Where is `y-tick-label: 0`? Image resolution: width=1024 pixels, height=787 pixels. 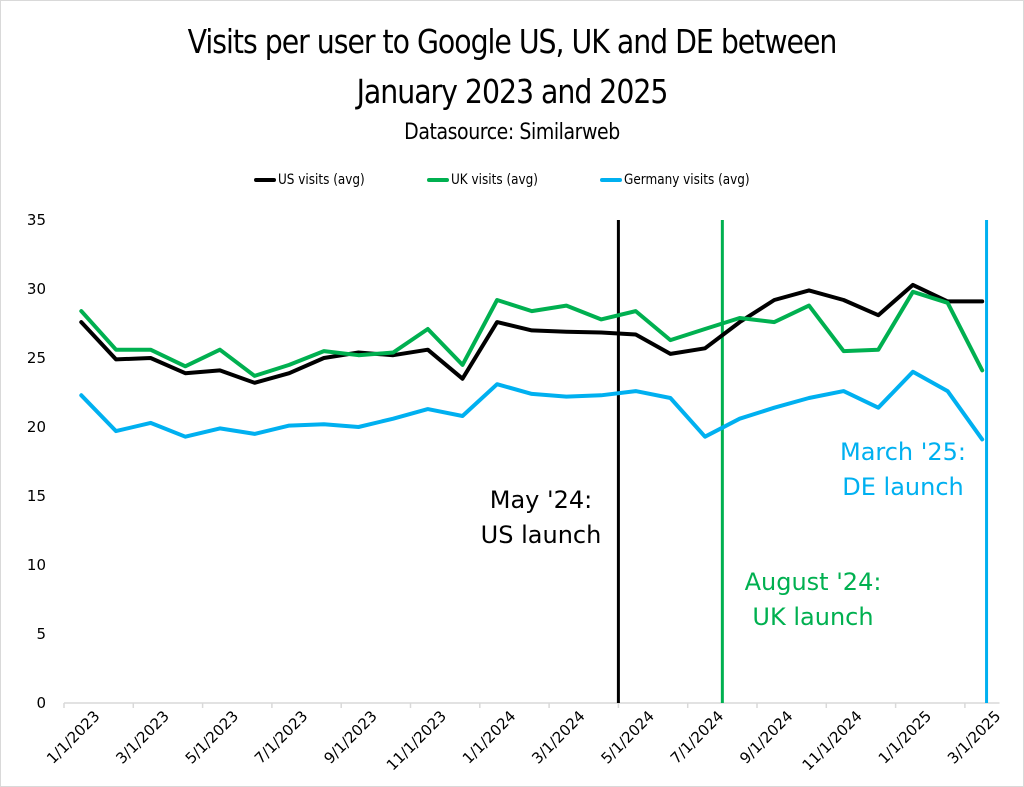
y-tick-label: 0 is located at coordinates (41, 703).